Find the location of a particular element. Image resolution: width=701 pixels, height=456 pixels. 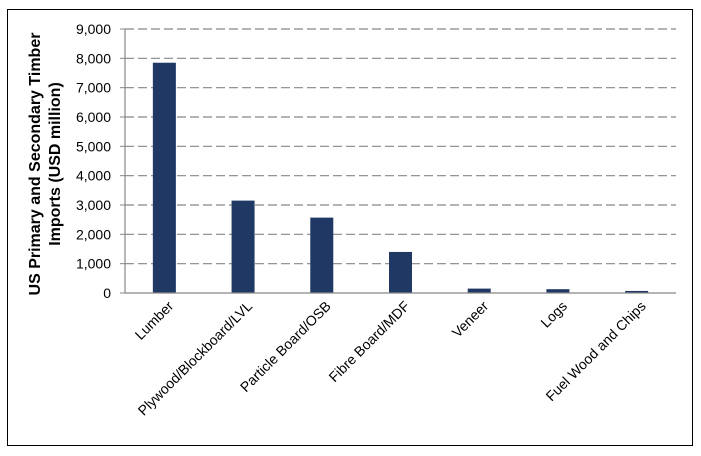

y-tick-label: 0 is located at coordinates (107, 293).